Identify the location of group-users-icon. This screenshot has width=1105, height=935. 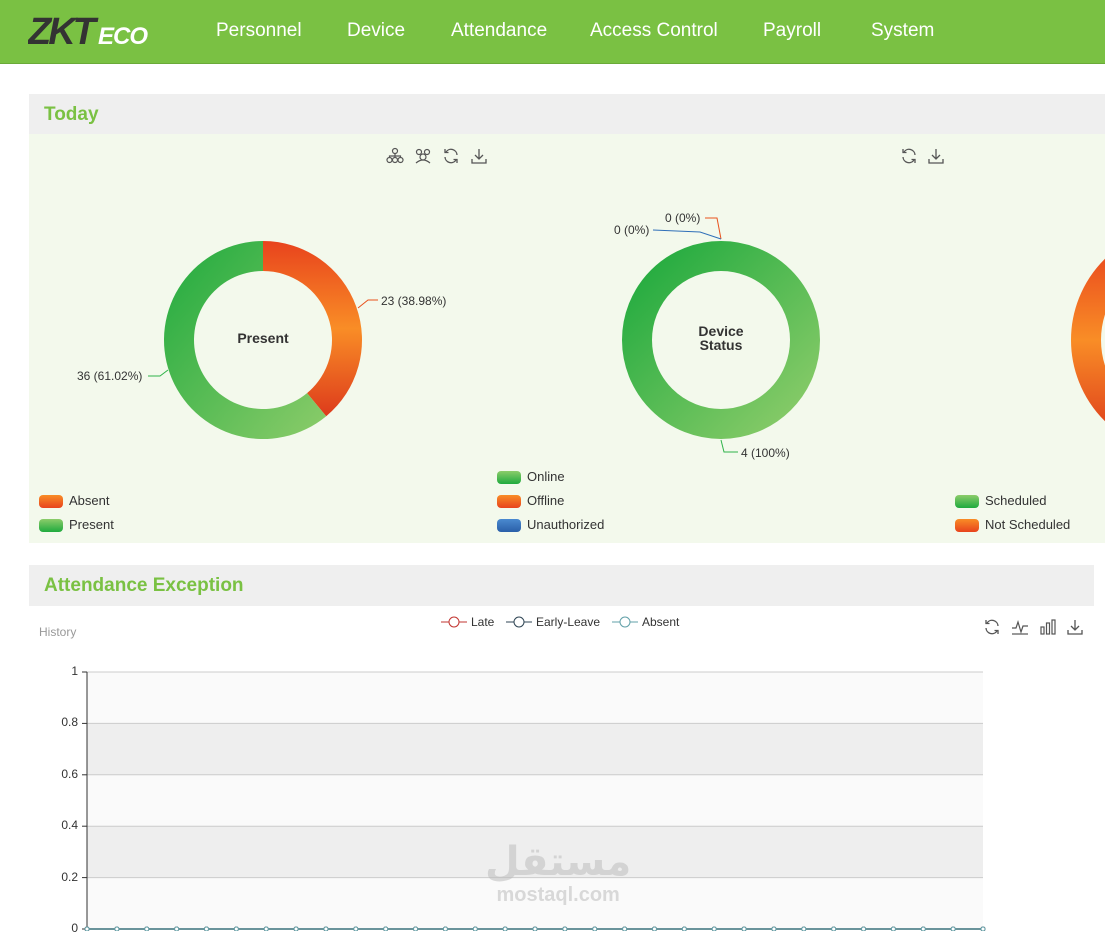
(423, 156).